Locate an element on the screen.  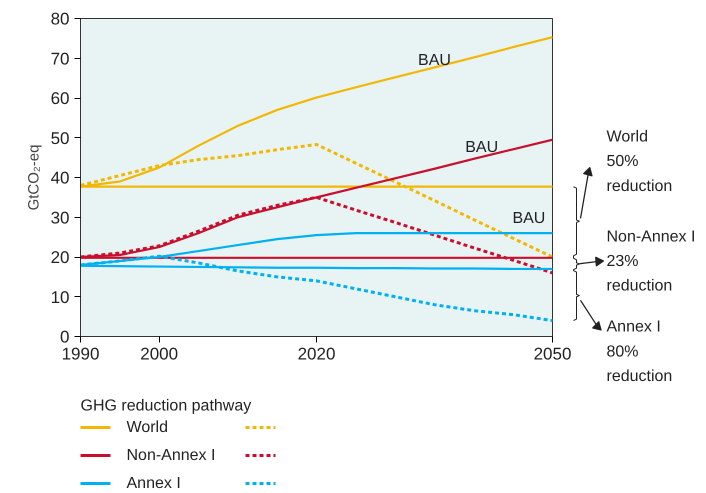
text: Non-Annex I 23% reduction is located at coordinates (651, 261).